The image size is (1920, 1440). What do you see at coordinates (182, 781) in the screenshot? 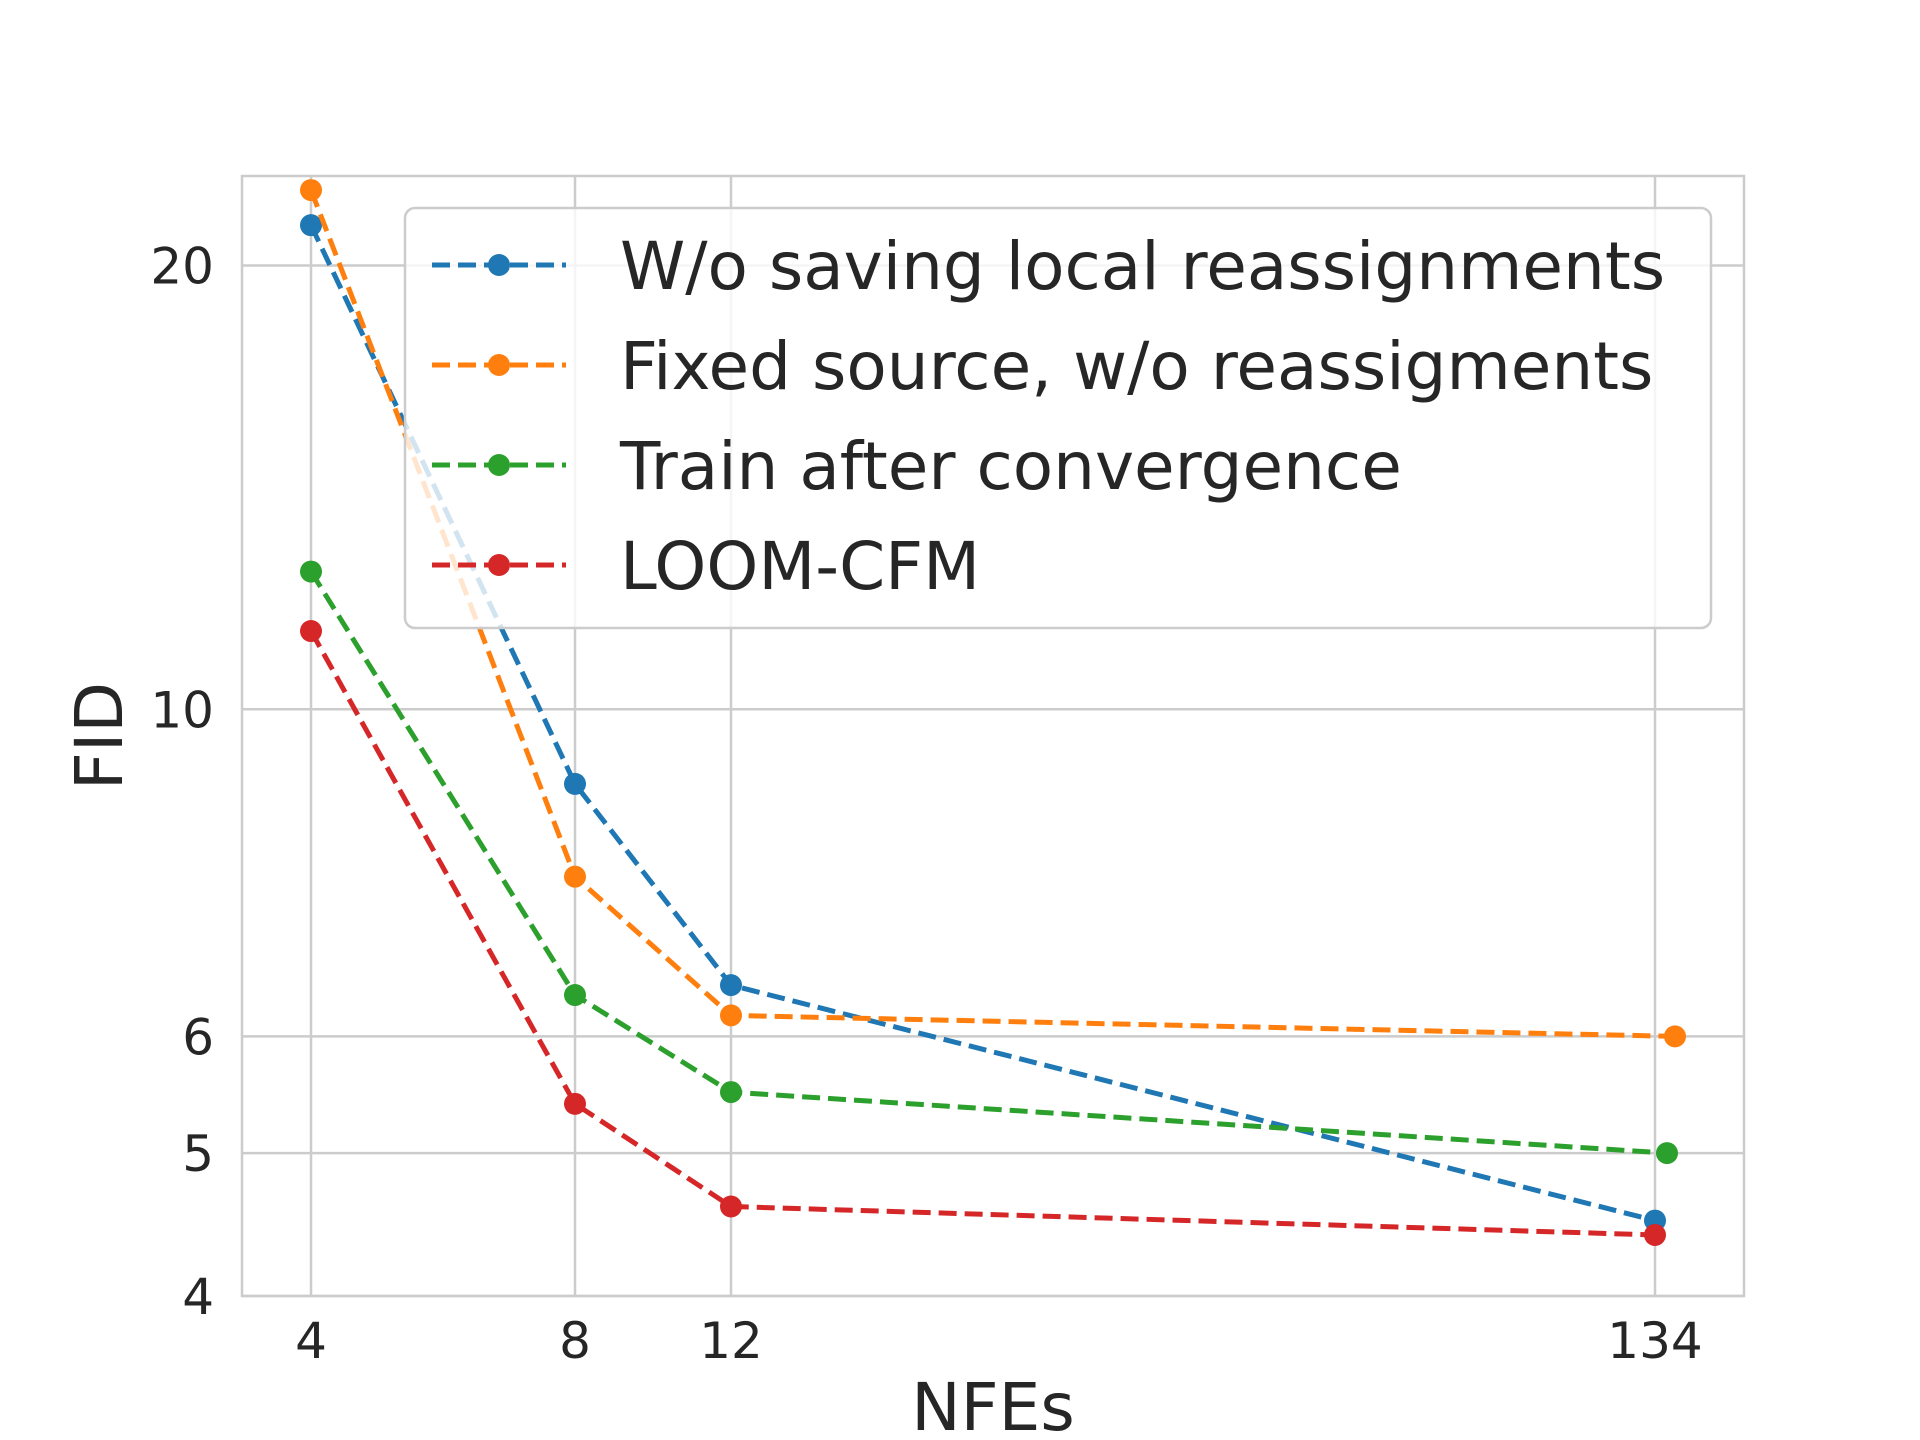
I see `y-tick-labels: 4 5 6 10 20` at bounding box center [182, 781].